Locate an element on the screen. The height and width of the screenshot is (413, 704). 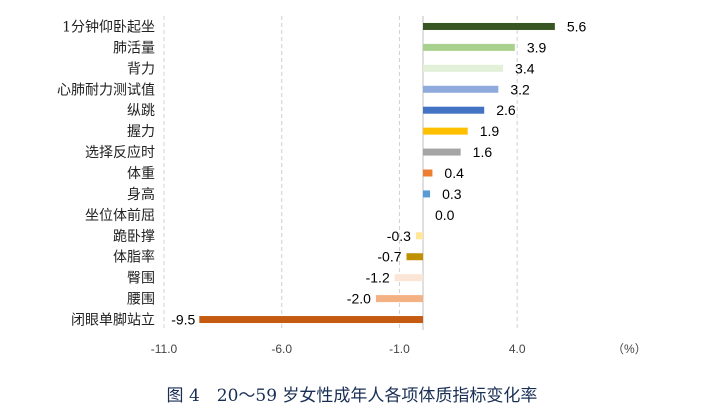
category-label: 闭眼单脚站立 is located at coordinates (113, 321).